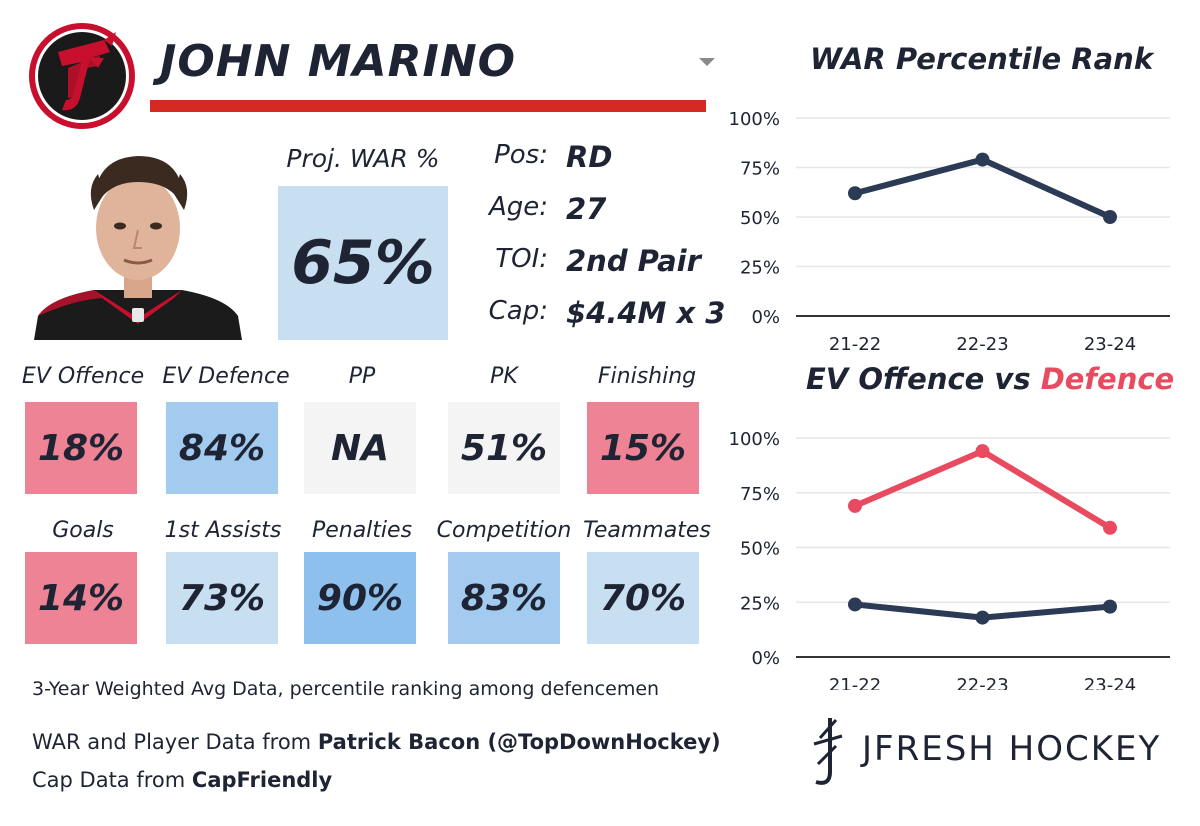  I want to click on jfresh-logo-icon, so click(826, 752).